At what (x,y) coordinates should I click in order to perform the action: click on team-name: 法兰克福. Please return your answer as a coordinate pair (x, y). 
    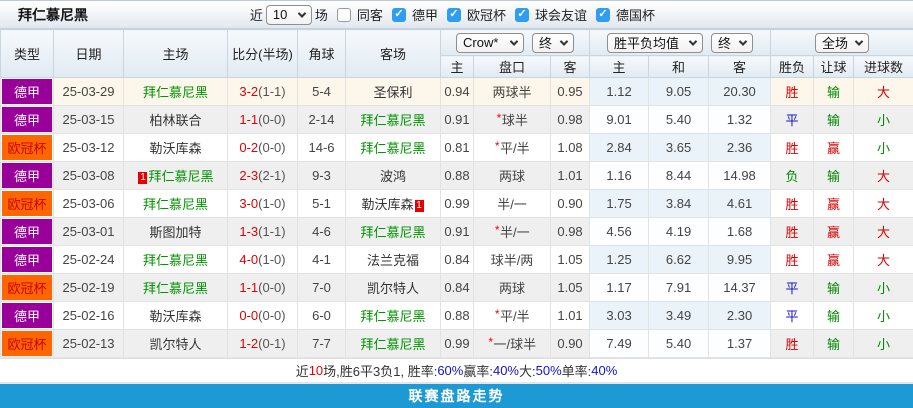
    Looking at the image, I should click on (392, 260).